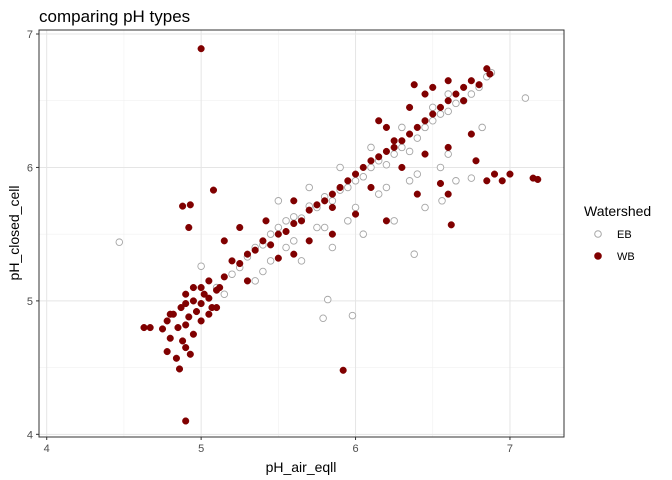 The image size is (672, 480). I want to click on x-axis-title: pH_air_eqll, so click(301, 467).